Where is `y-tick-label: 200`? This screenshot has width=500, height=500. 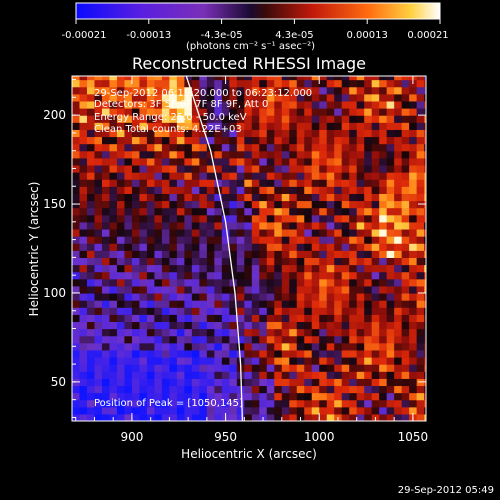 y-tick-label: 200 is located at coordinates (54, 115).